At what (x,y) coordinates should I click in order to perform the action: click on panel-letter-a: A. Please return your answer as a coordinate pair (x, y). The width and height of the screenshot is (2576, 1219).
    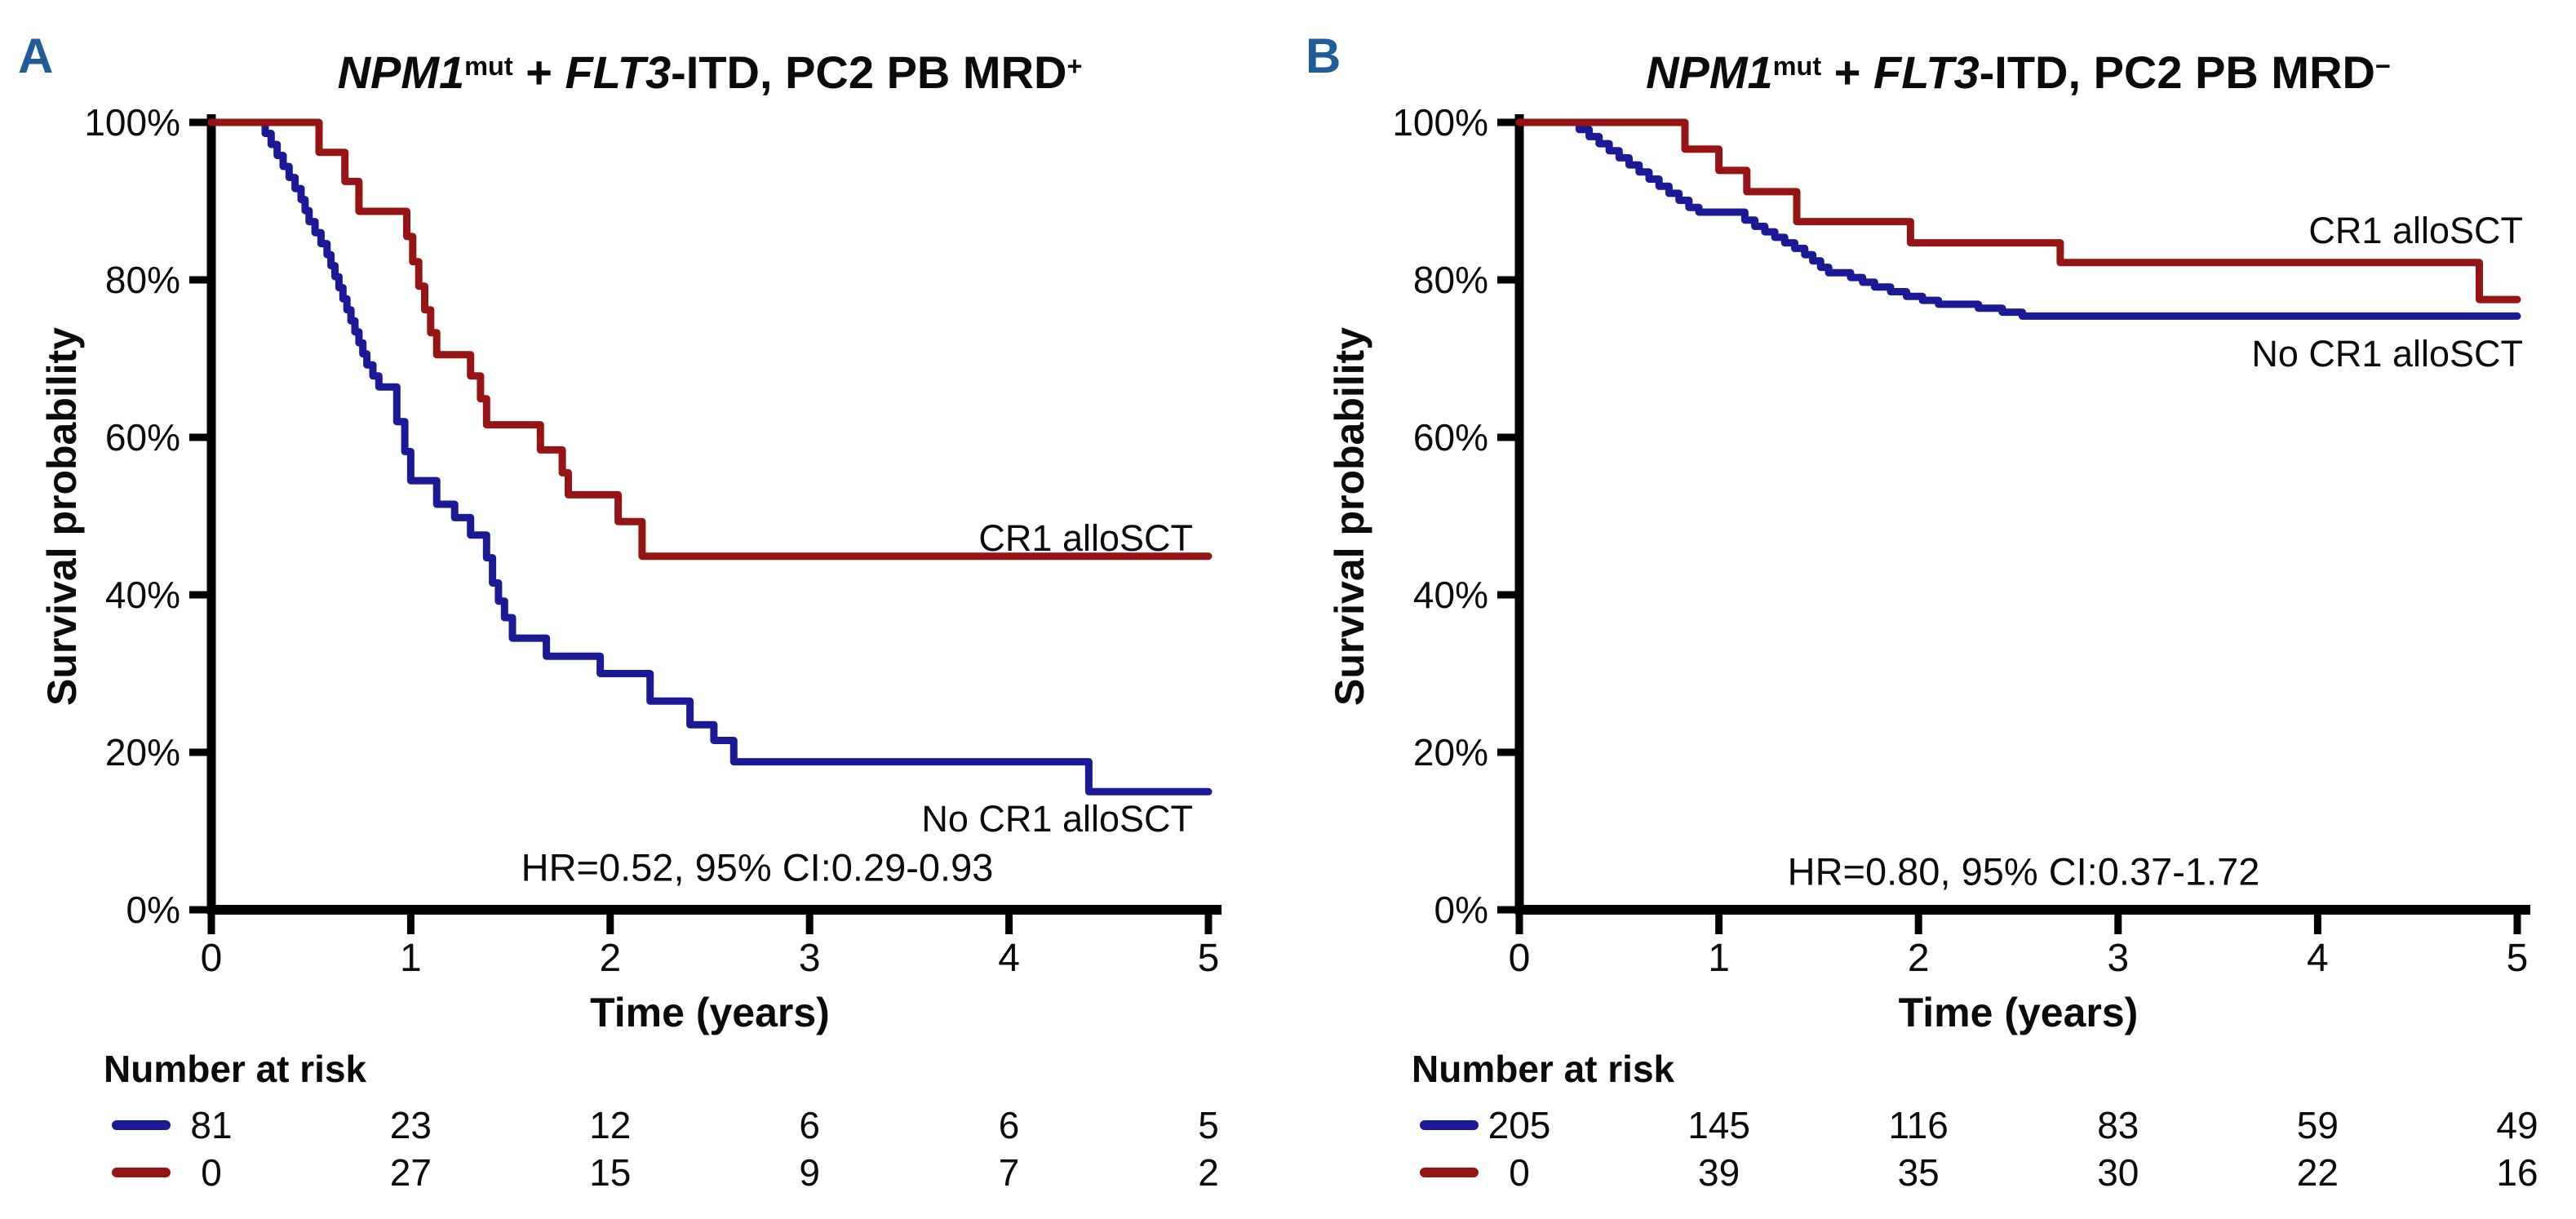
    Looking at the image, I should click on (36, 56).